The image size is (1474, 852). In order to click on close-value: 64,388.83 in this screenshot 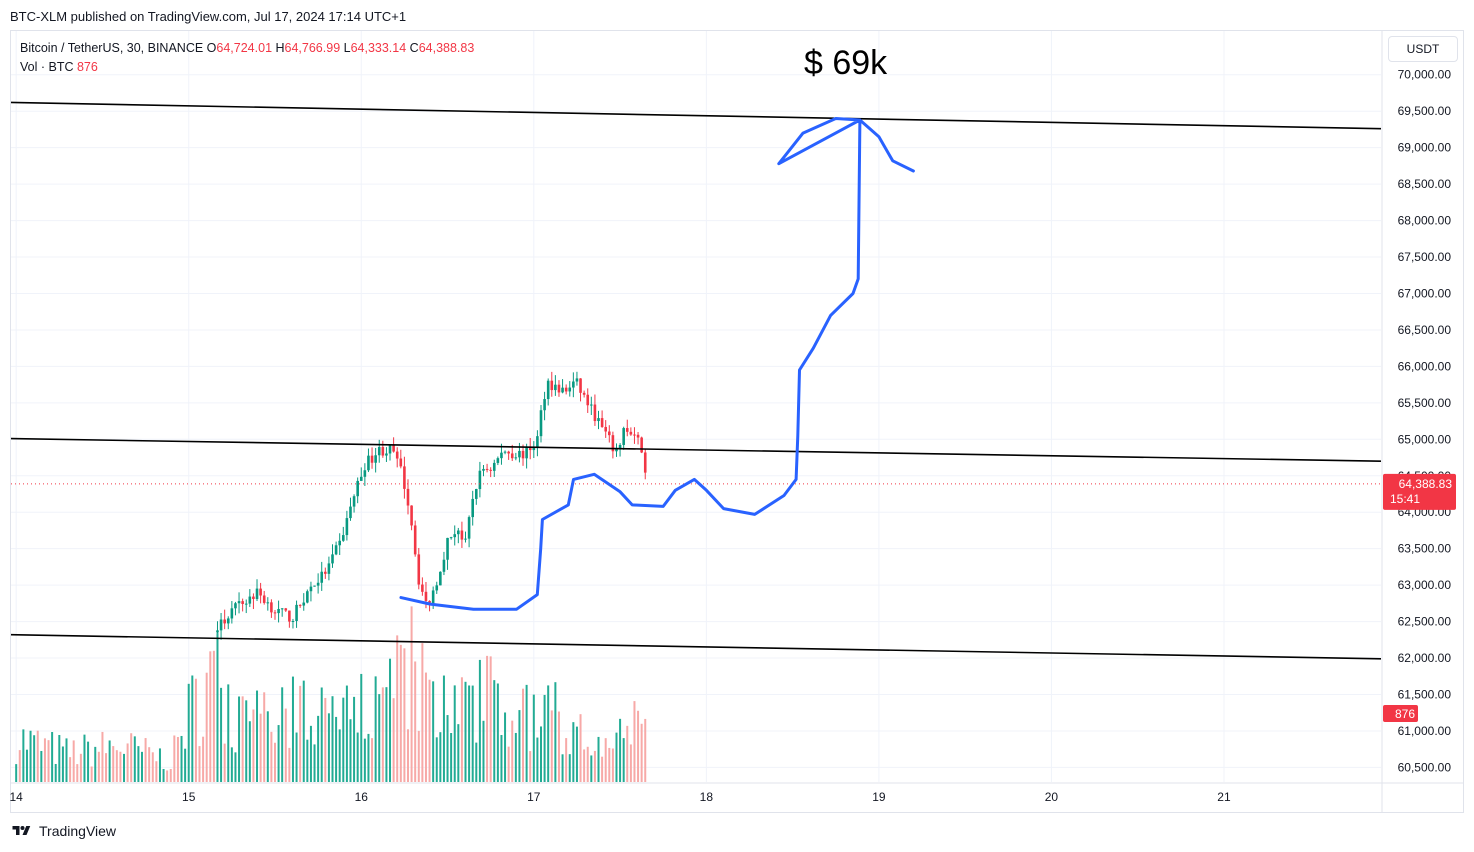, I will do `click(446, 48)`.